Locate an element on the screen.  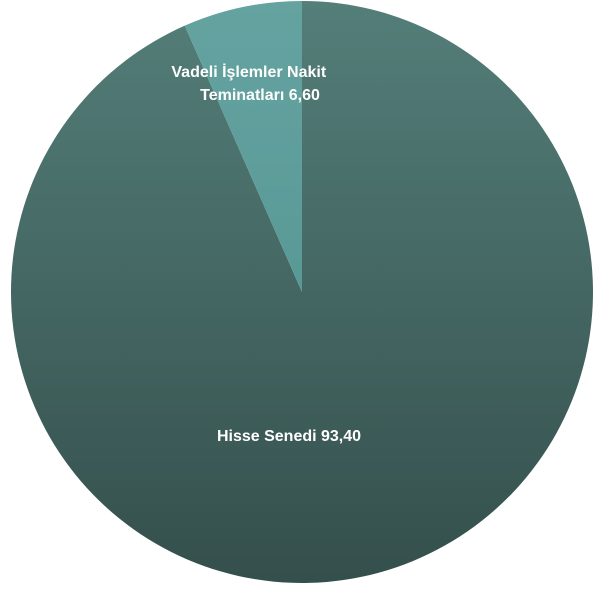
data-label-line: Vadeli İşlemler Nakit is located at coordinates (248, 72).